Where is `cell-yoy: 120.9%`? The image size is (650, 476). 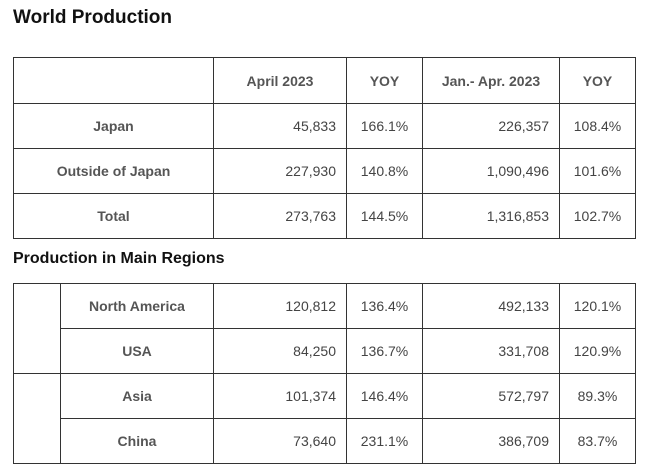 cell-yoy: 120.9% is located at coordinates (597, 351).